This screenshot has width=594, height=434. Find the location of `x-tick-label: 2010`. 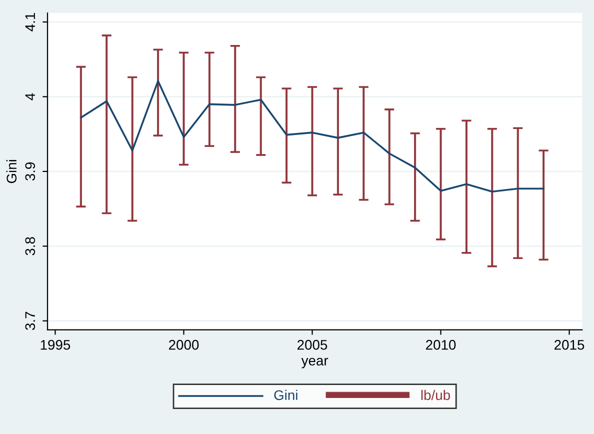

x-tick-label: 2010 is located at coordinates (441, 345).